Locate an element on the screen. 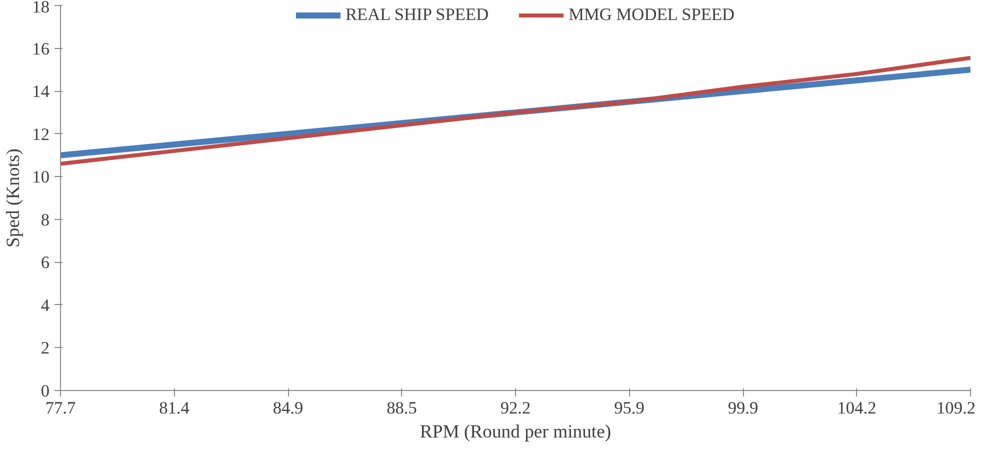  y-tick-label: 4 is located at coordinates (45, 305).